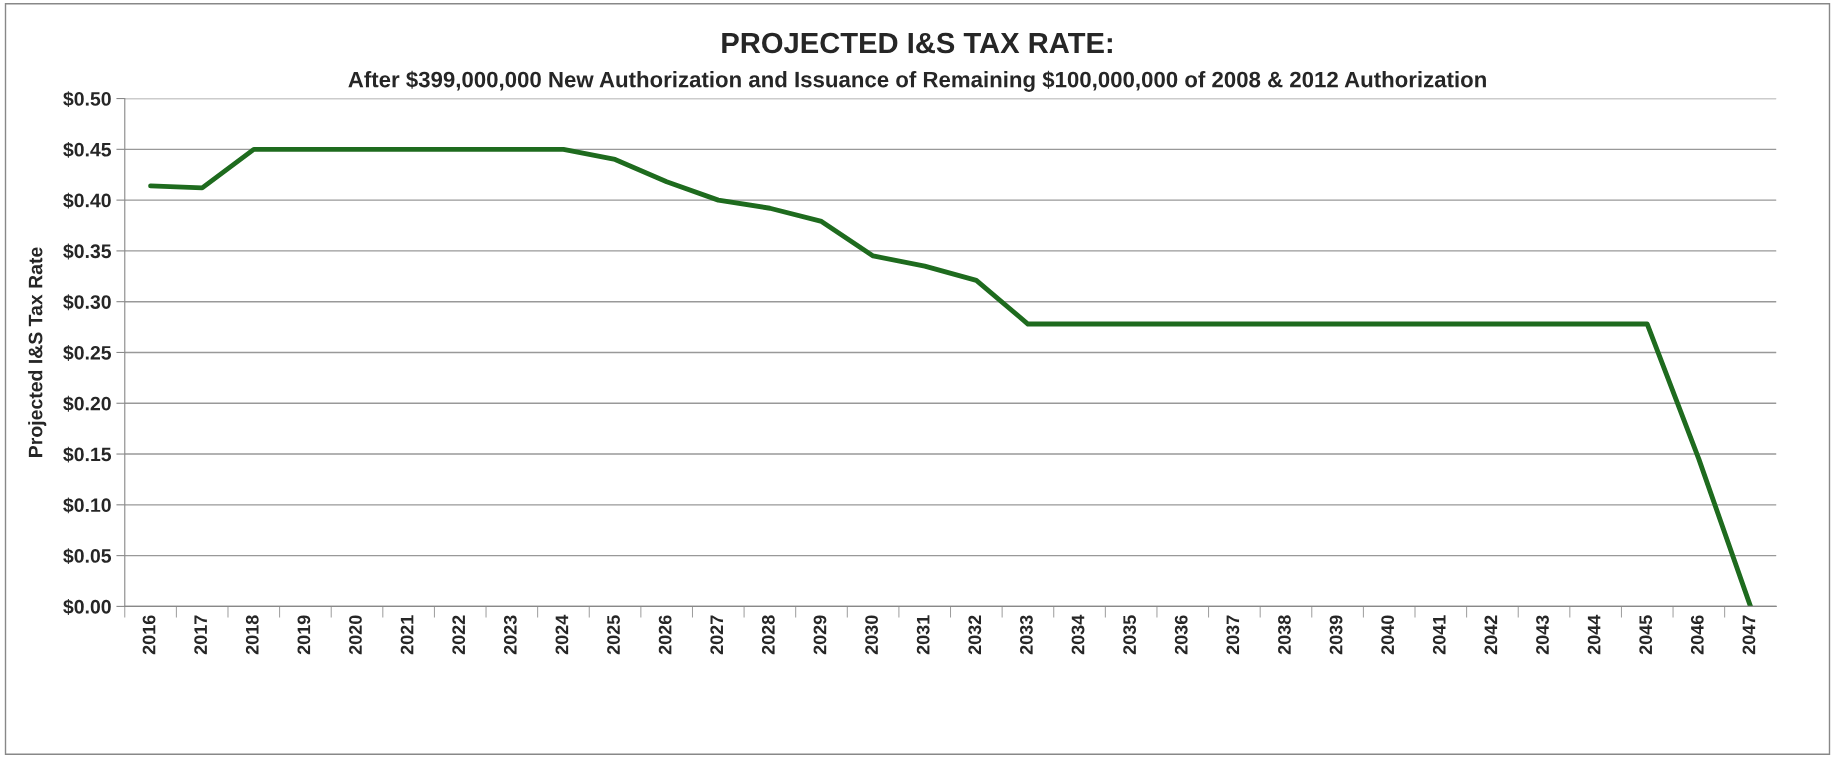 The image size is (1835, 758). I want to click on y-tick-label: $0.10, so click(87, 505).